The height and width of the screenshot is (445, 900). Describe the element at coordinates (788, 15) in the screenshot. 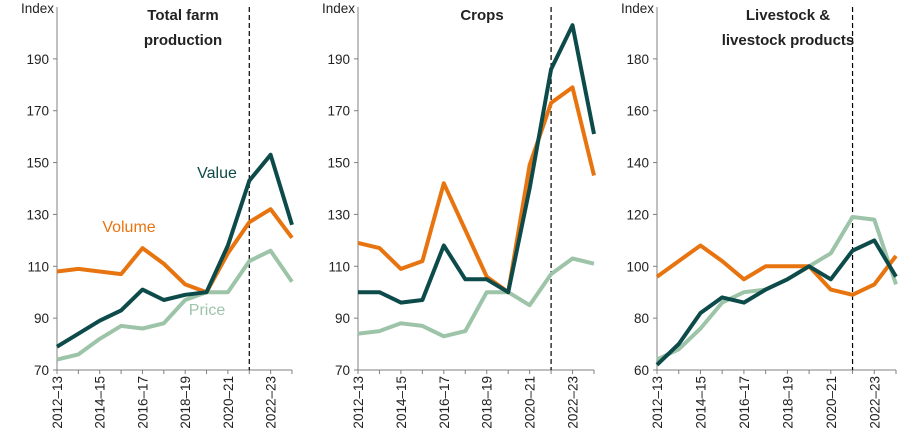

I see `chart-title: Livestock &` at that location.